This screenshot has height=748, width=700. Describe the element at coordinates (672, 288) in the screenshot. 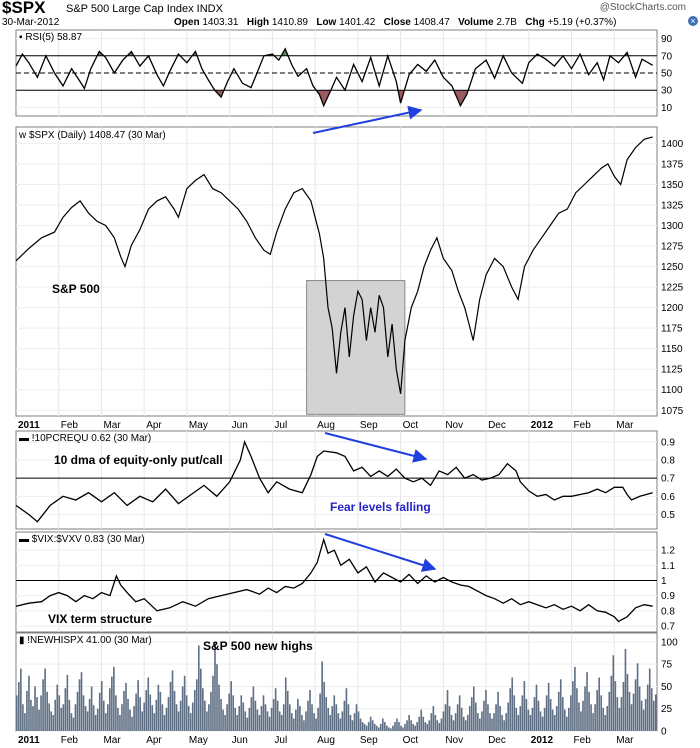

I see `y-tick-label: 1225` at that location.